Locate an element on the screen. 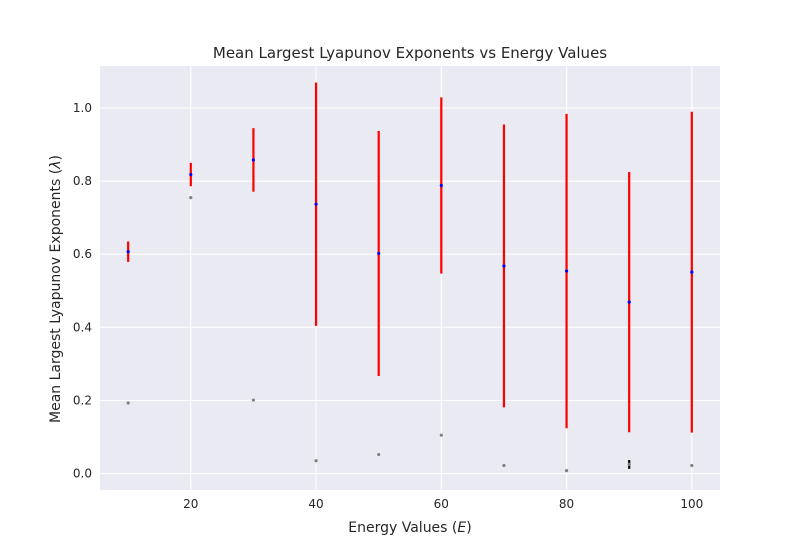  y-tick-label: 0.6 is located at coordinates (82, 254).